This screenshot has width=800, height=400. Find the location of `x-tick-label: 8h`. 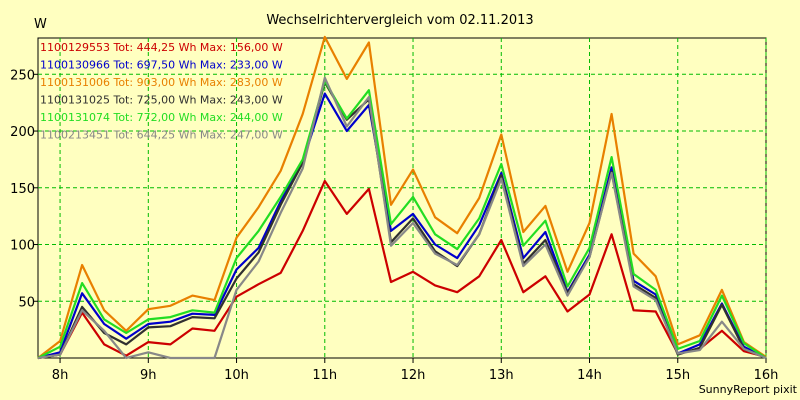

x-tick-label: 8h is located at coordinates (60, 375).